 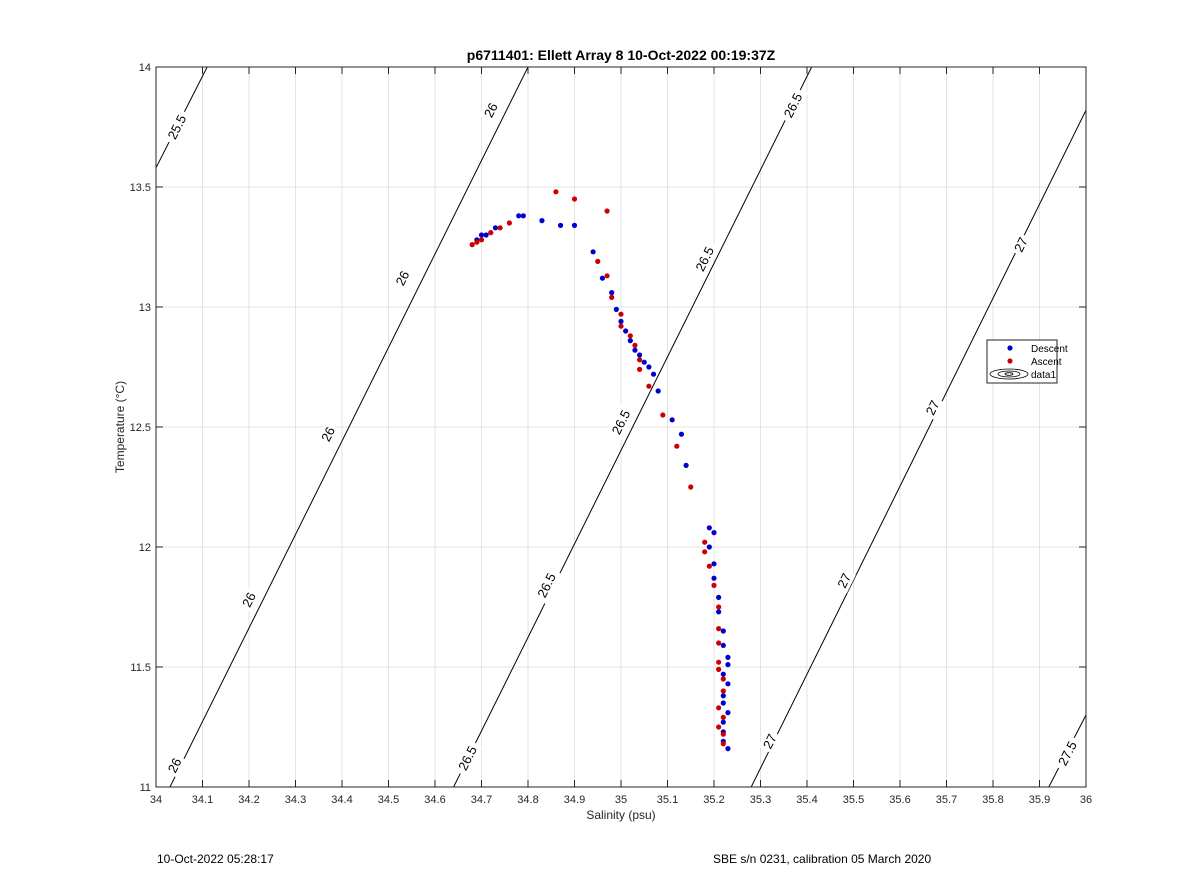 I want to click on legend-item: Descent, so click(x=1037, y=349).